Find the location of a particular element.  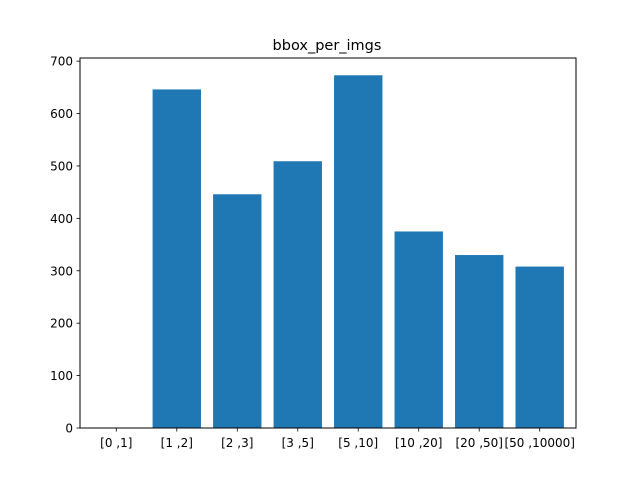

y-tick-label: 600 is located at coordinates (61, 114).